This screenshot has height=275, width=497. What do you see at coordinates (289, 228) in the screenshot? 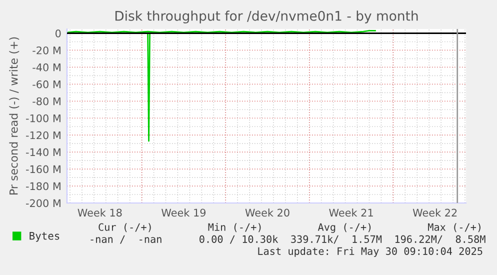
I see `text: Cur (-/+) Min (-/+) Avg (-/+) Max (-/+)` at bounding box center [289, 228].